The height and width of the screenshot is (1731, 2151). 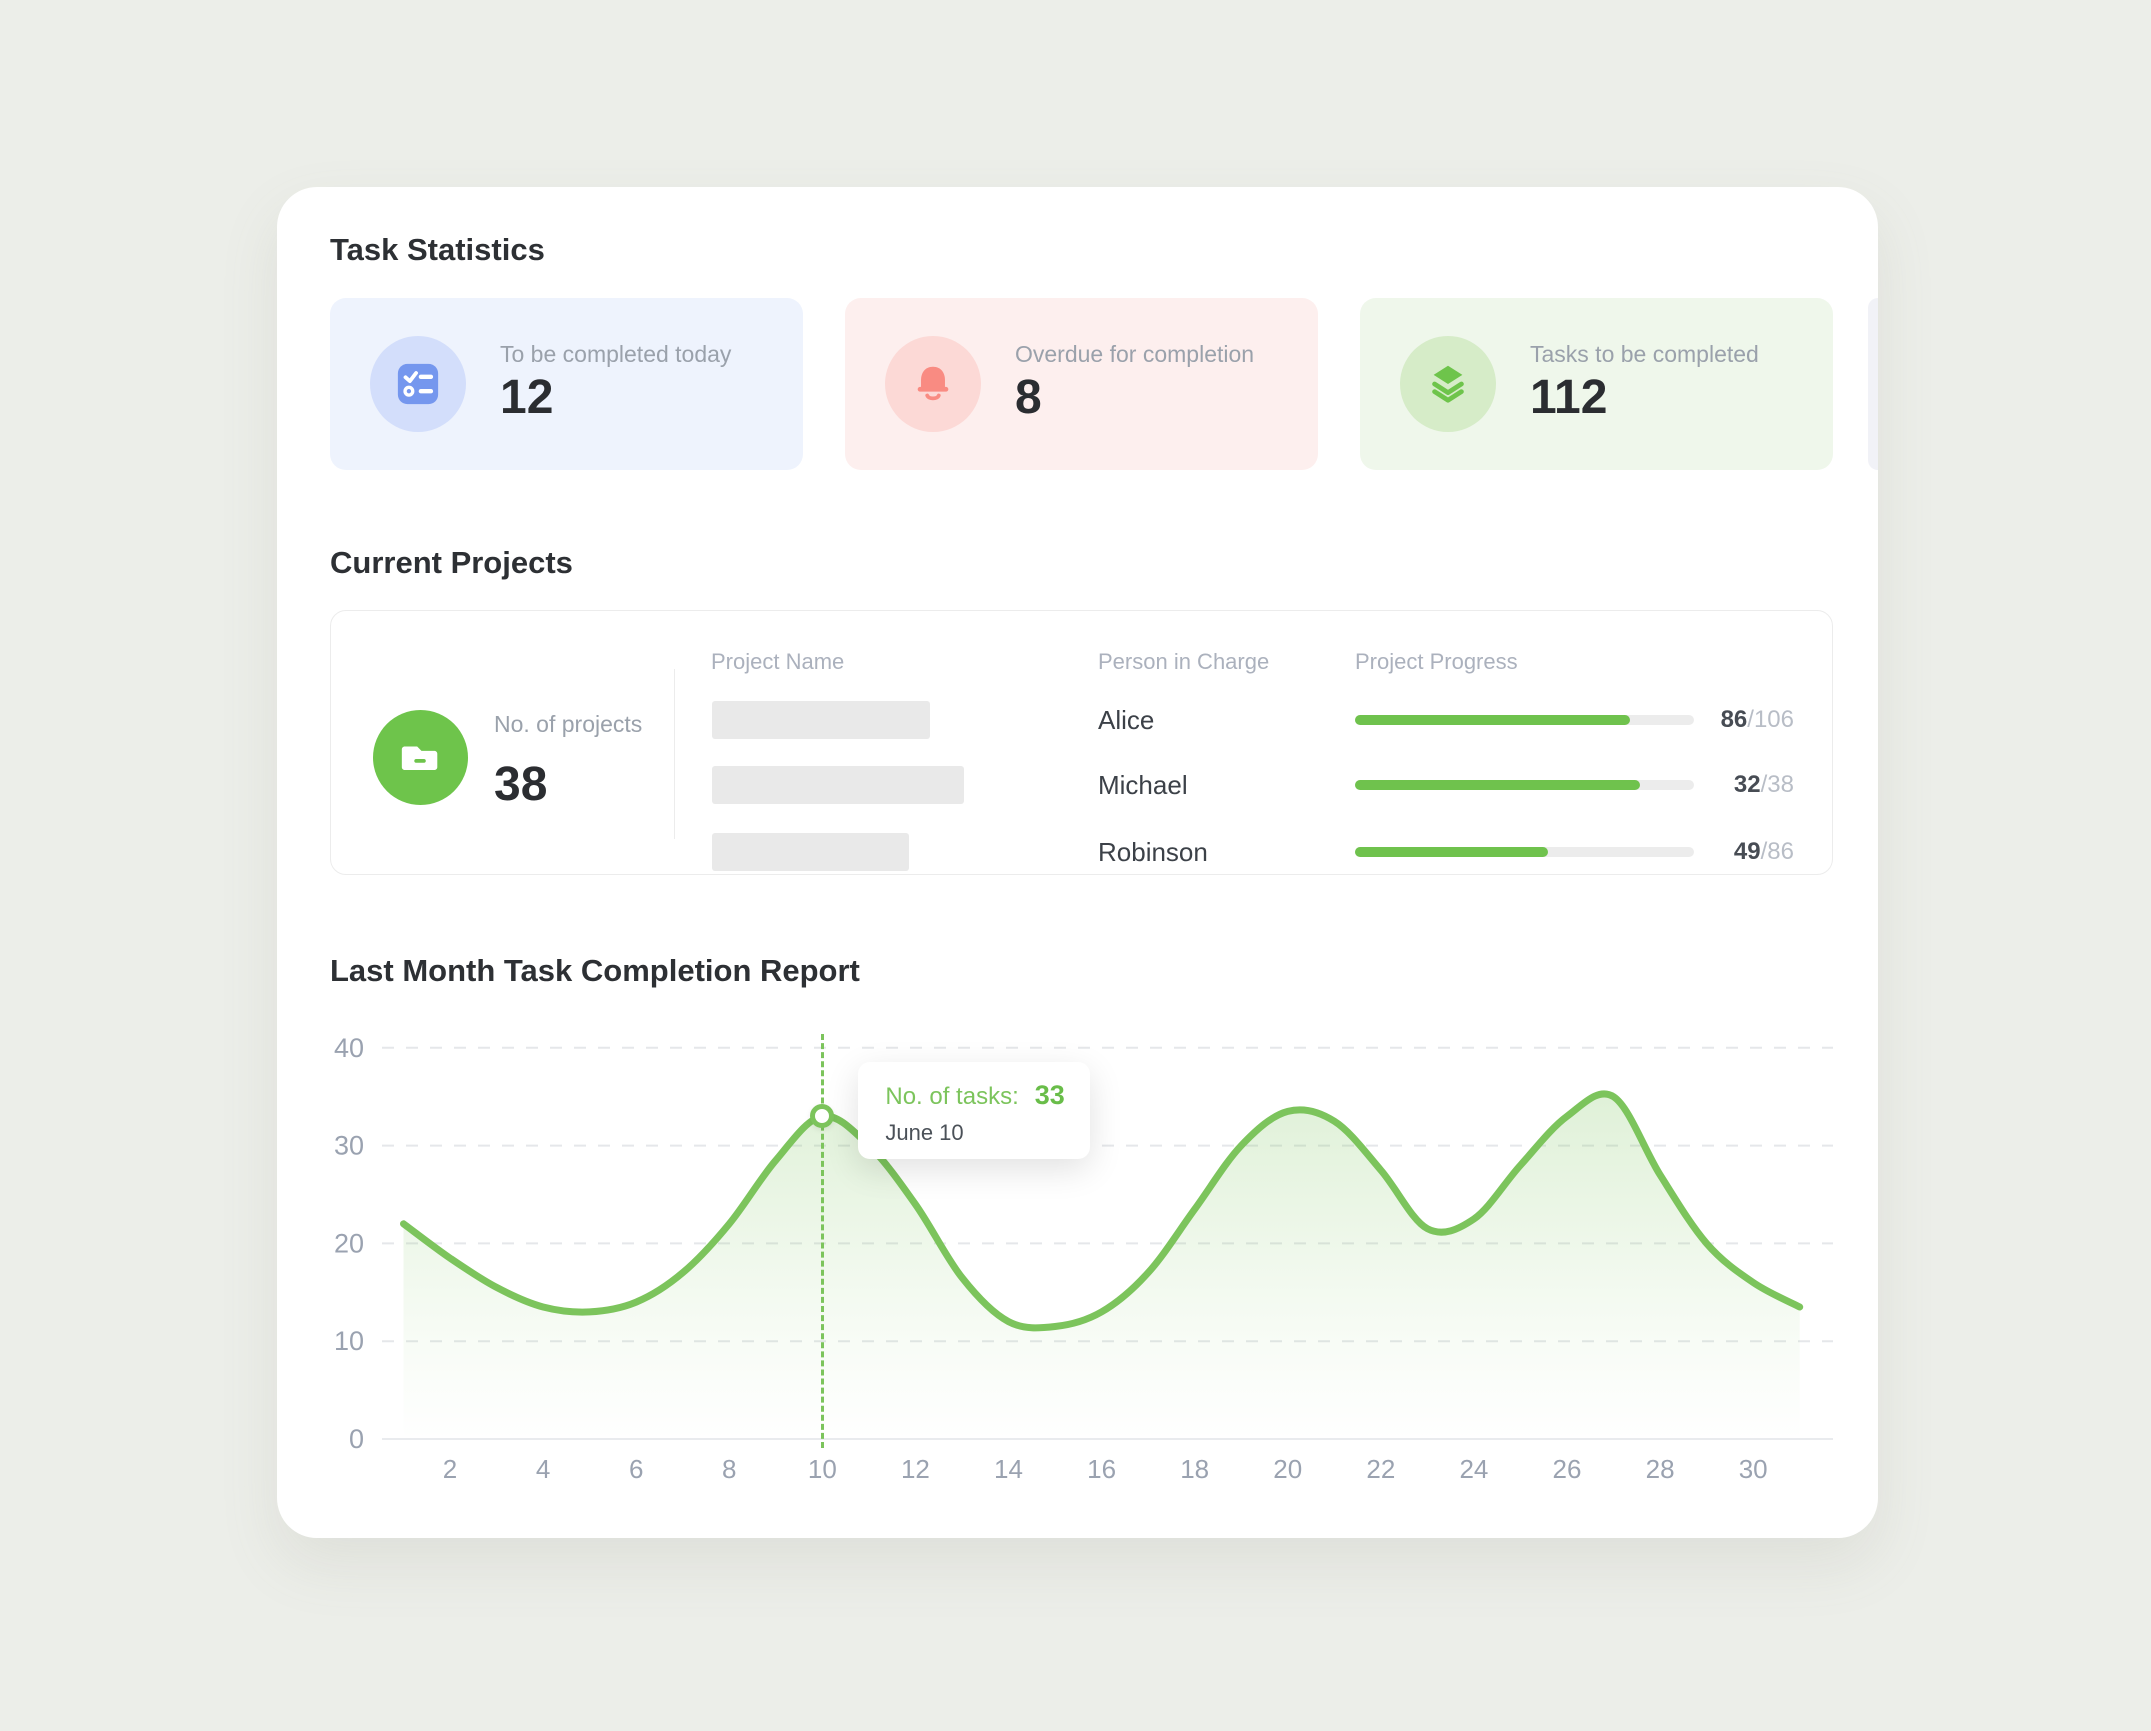 I want to click on section-title-task-completion-report: Last Month Task Completion Report, so click(x=595, y=970).